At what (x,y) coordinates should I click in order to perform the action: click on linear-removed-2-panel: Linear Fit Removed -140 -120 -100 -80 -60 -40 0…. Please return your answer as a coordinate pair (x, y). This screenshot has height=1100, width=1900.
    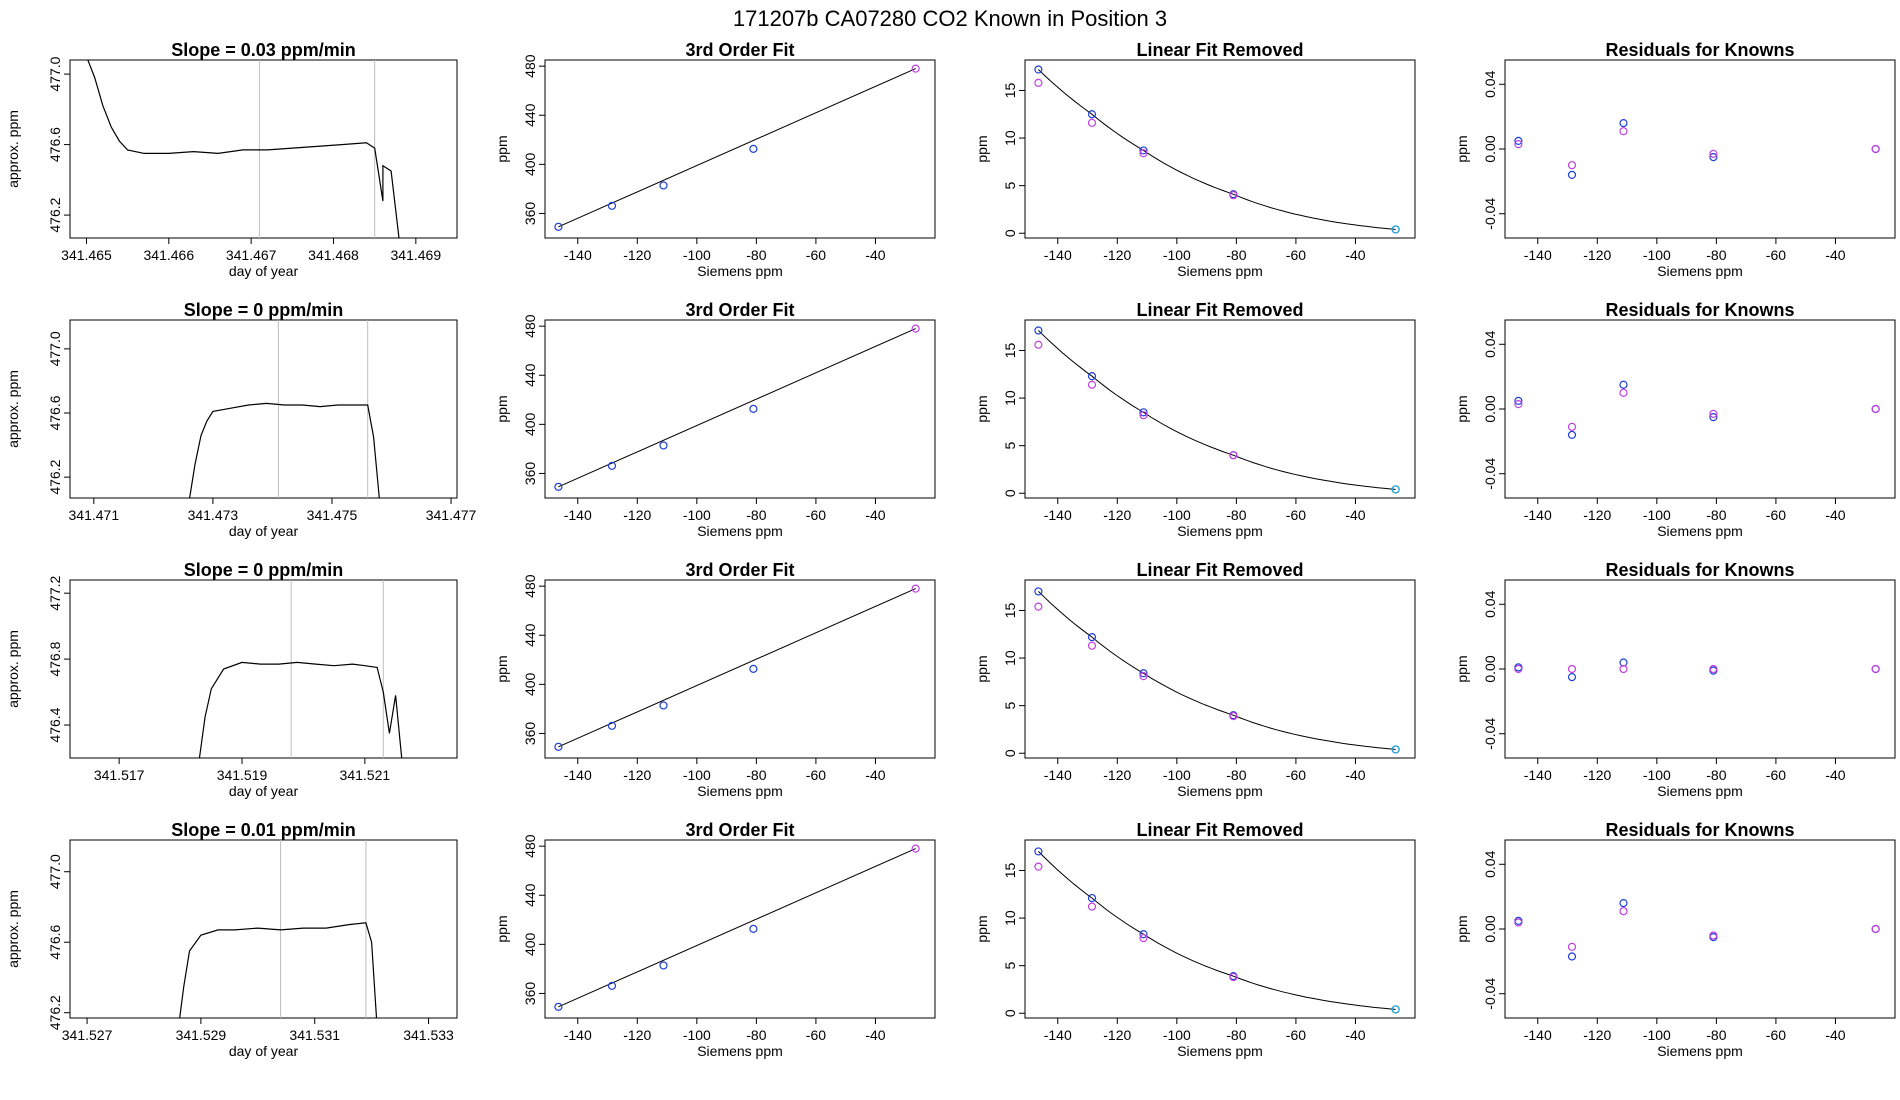
    Looking at the image, I should click on (1195, 419).